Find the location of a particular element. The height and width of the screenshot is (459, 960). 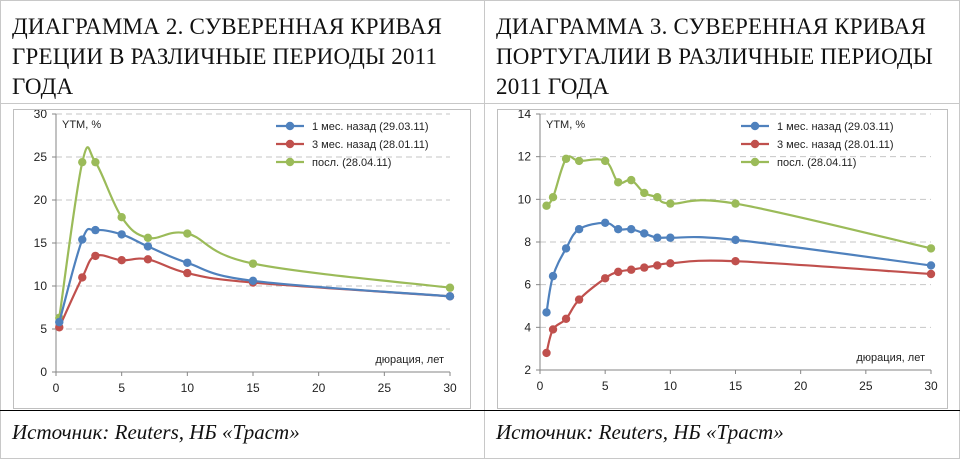

y-tick-label: 25 is located at coordinates (41, 157).